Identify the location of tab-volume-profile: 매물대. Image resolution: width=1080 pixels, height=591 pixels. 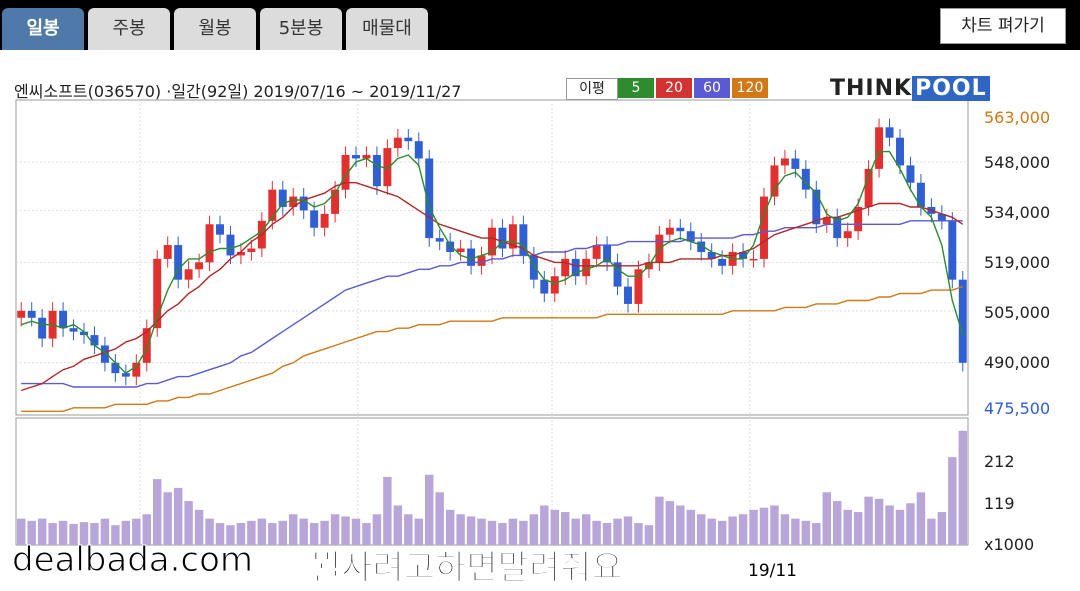
(387, 29).